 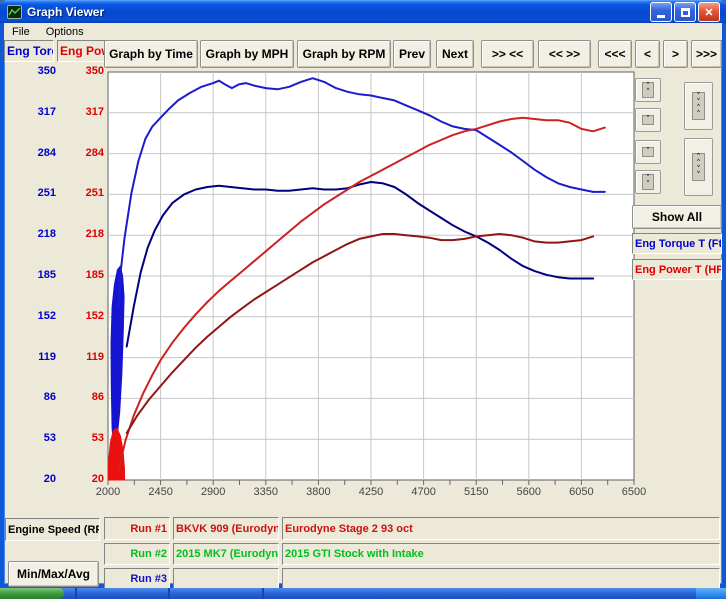 I want to click on zoom-out-vertical-button: ˄ ˄ ˅ ˅, so click(x=698, y=167).